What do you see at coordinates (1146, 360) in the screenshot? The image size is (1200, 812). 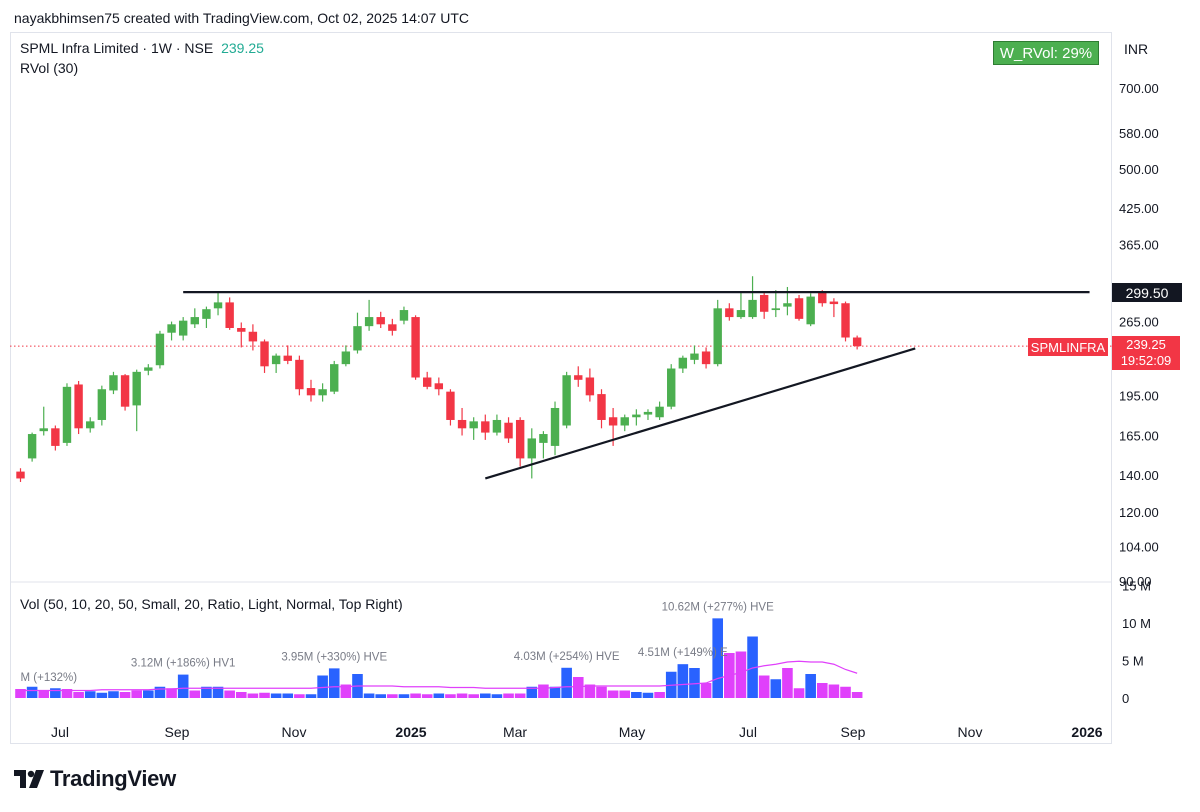 I see `bar-countdown: 19:52:09` at bounding box center [1146, 360].